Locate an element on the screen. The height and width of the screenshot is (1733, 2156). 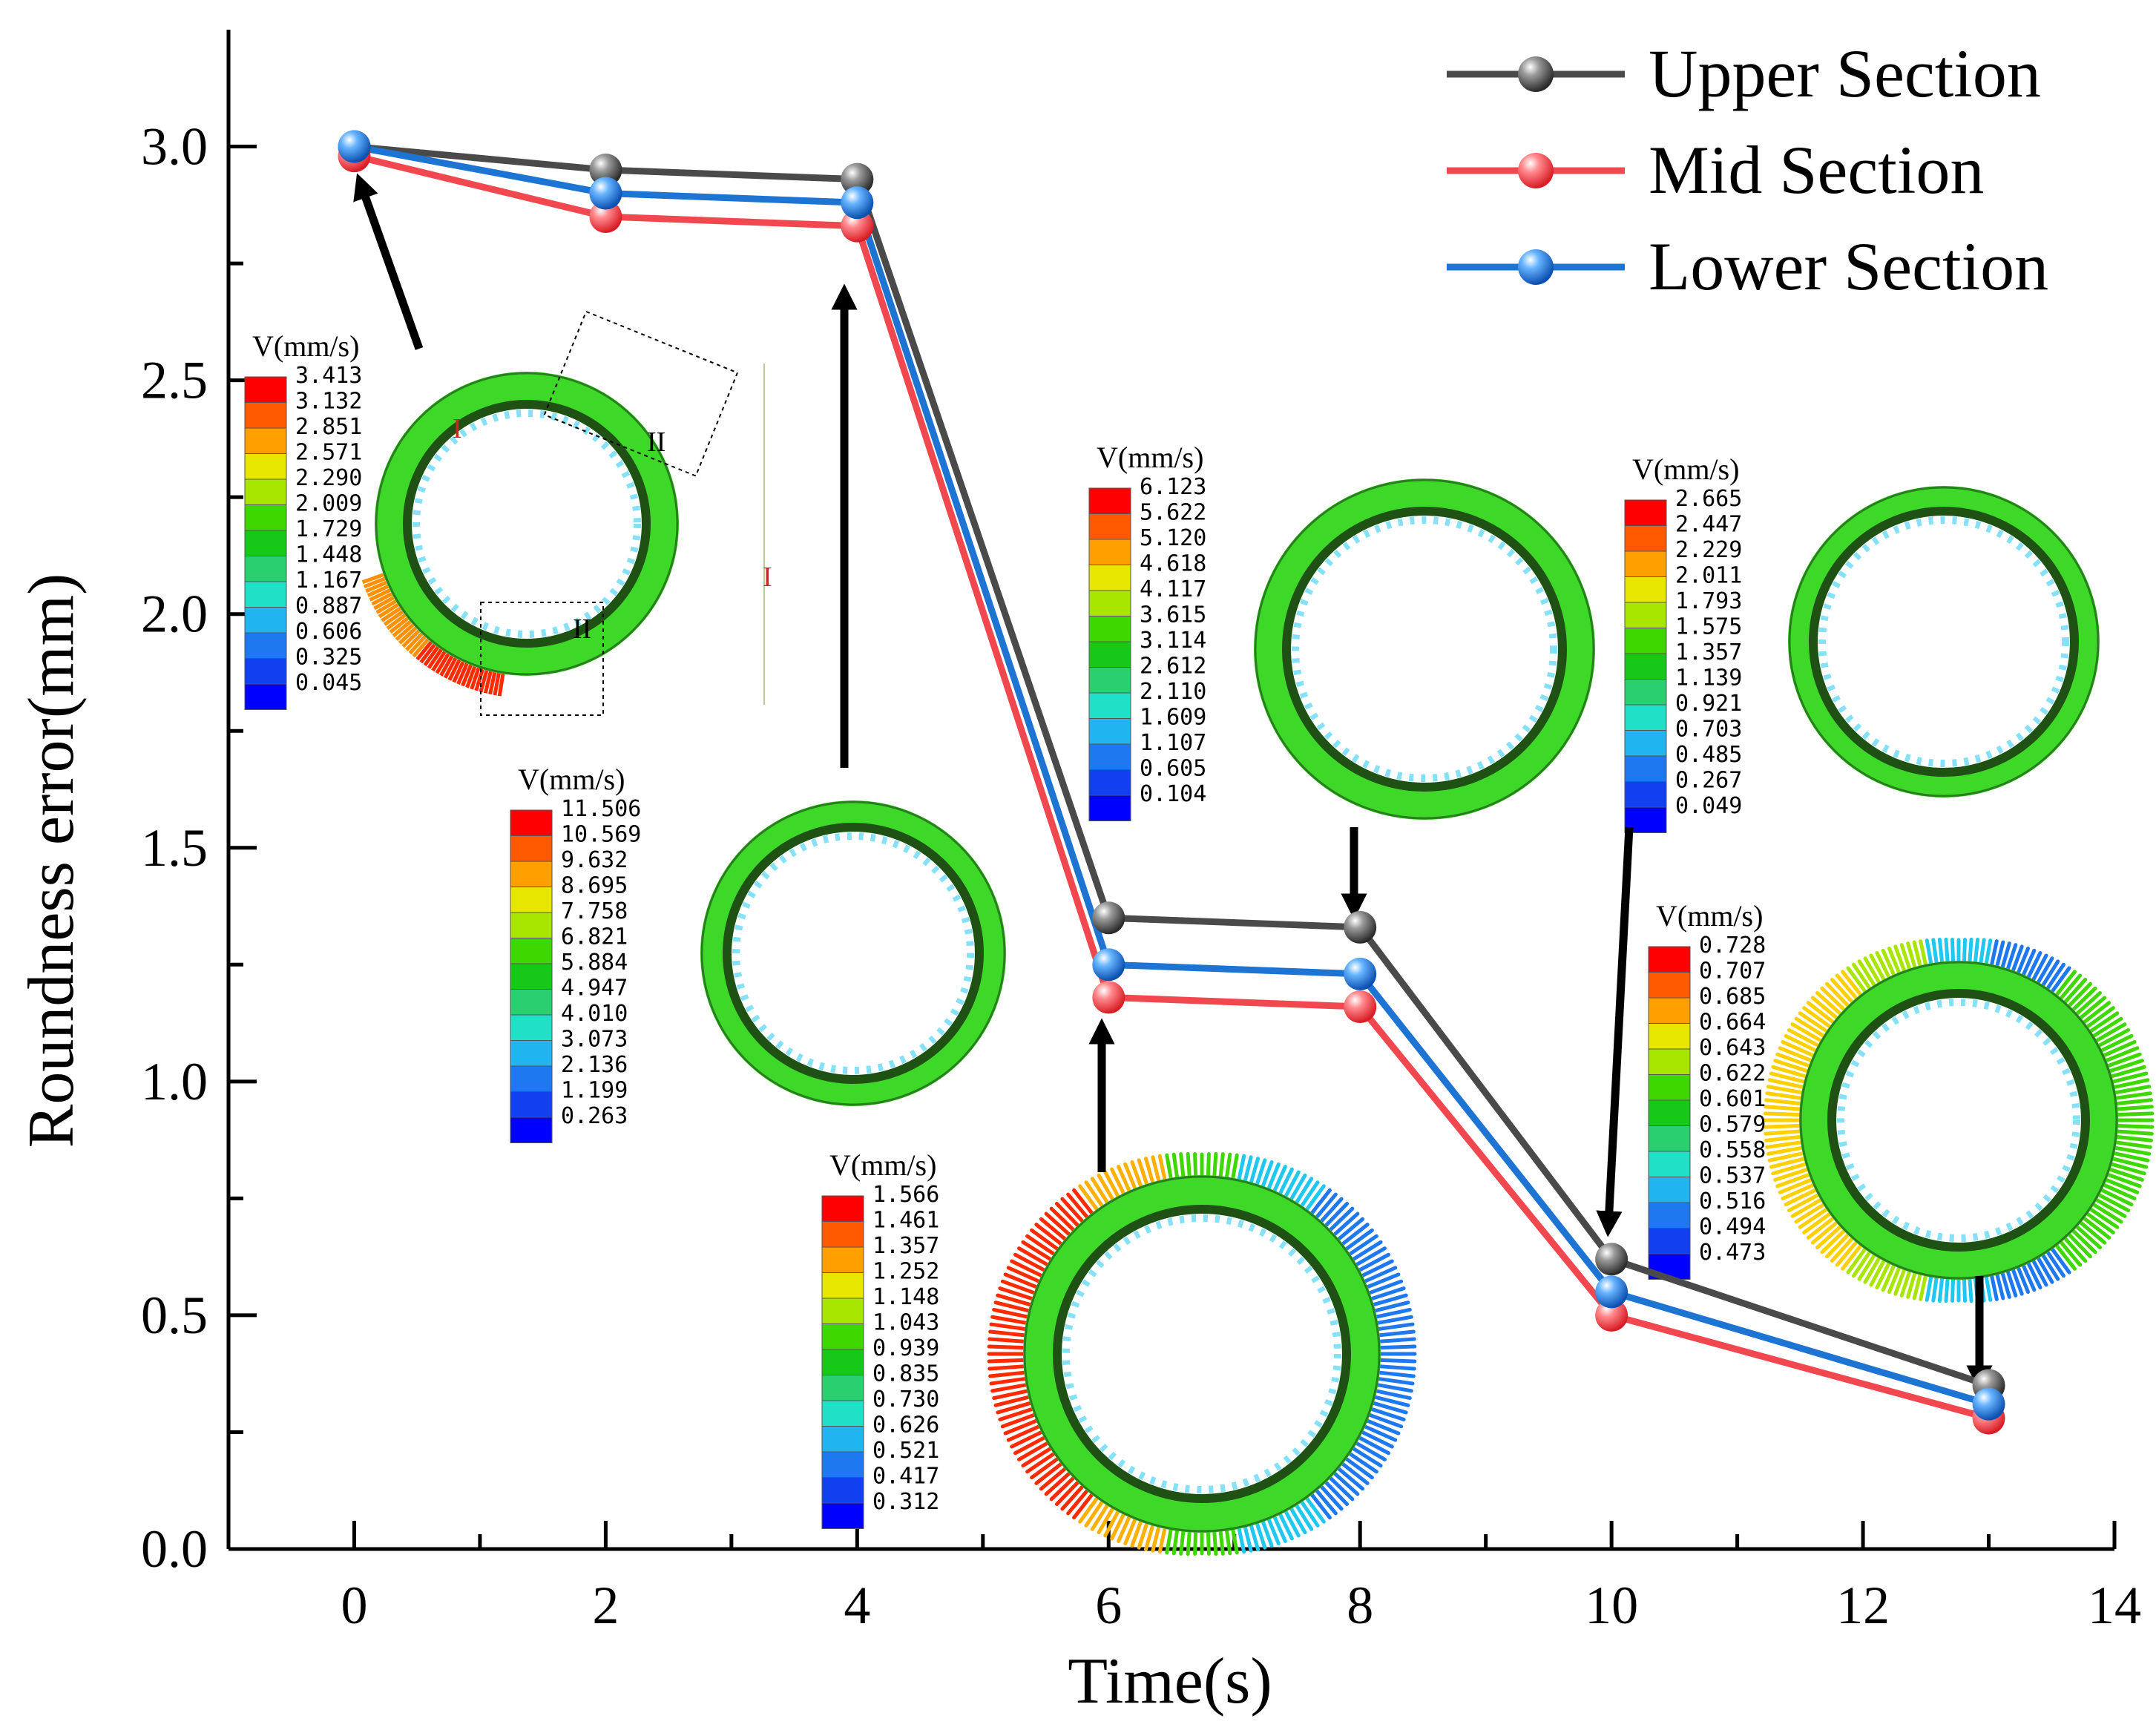
inset-legend-title: V(mm/s) is located at coordinates (1685, 469).